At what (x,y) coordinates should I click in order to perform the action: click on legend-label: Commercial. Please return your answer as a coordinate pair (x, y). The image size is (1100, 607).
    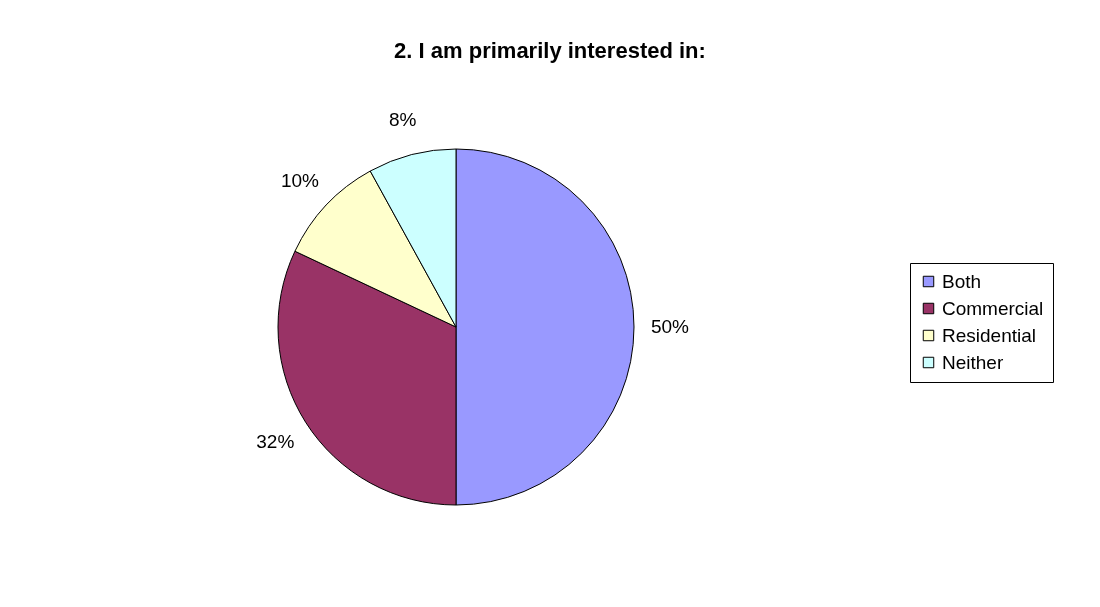
    Looking at the image, I should click on (993, 308).